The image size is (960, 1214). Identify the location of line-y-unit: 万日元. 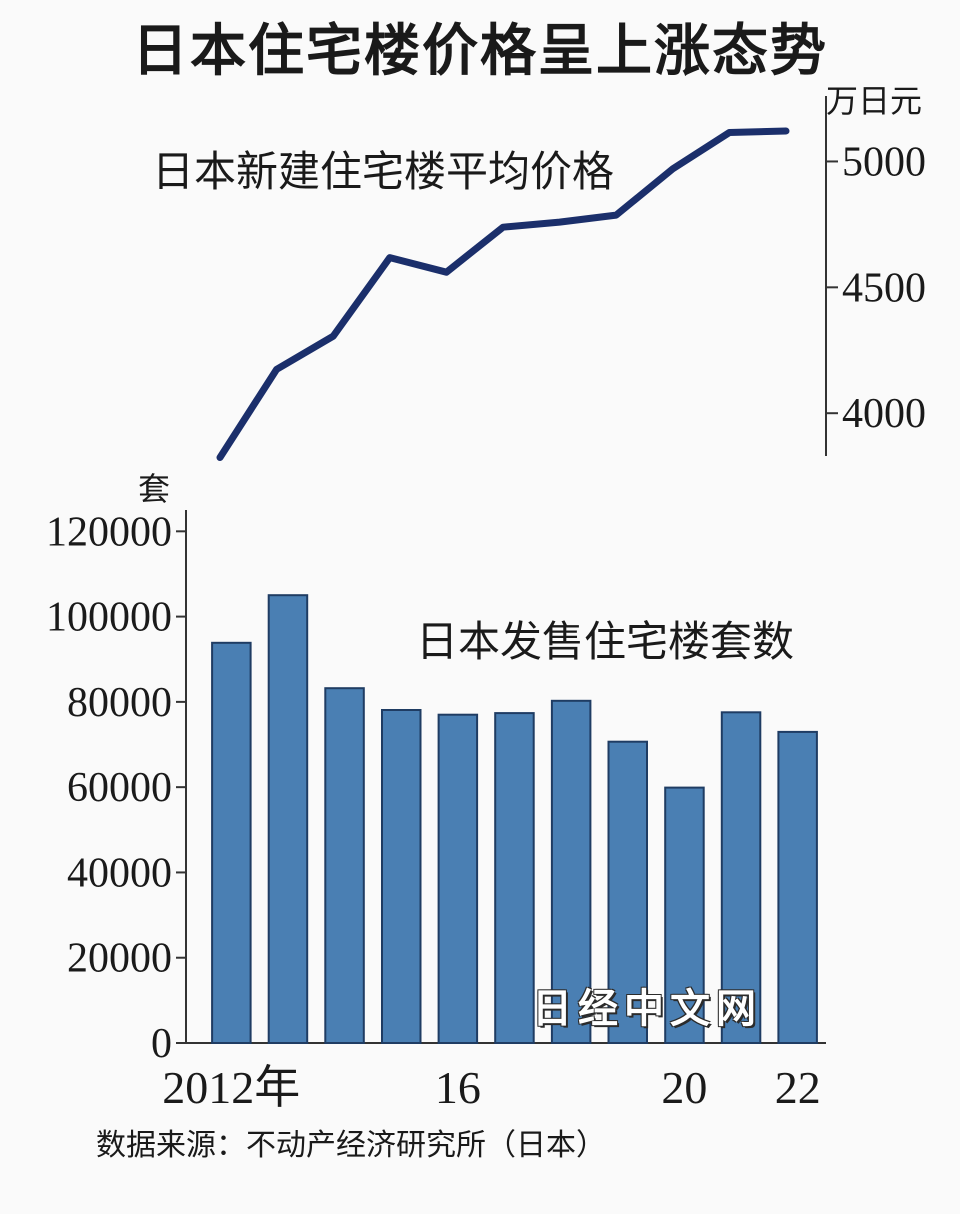
(874, 101).